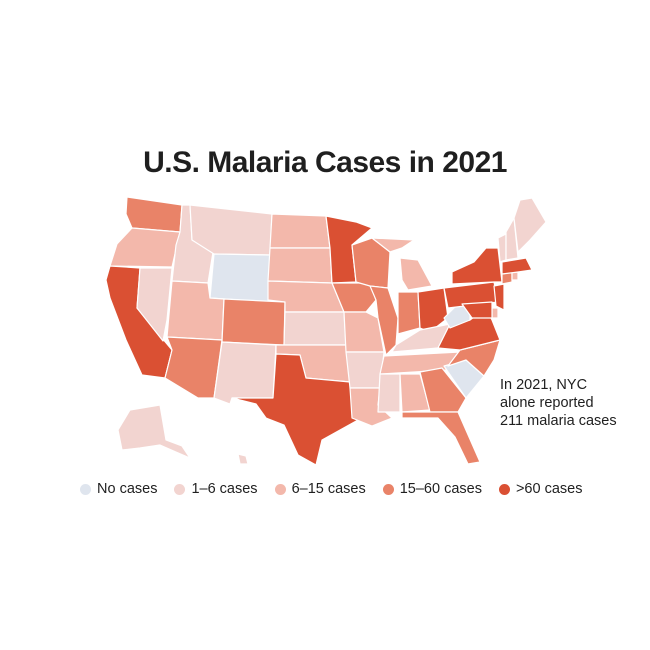 The width and height of the screenshot is (650, 650). Describe the element at coordinates (240, 278) in the screenshot. I see `state-wyoming` at that location.